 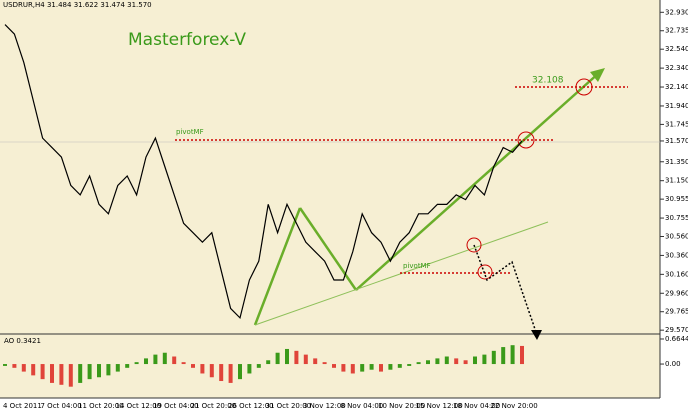 I want to click on panel-title: AO 0.3421, so click(x=22, y=341).